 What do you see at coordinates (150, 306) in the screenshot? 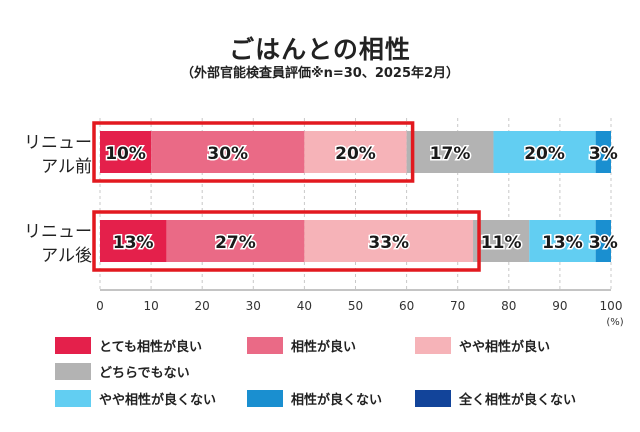
I see `x-tick-label-1: 10` at bounding box center [150, 306].